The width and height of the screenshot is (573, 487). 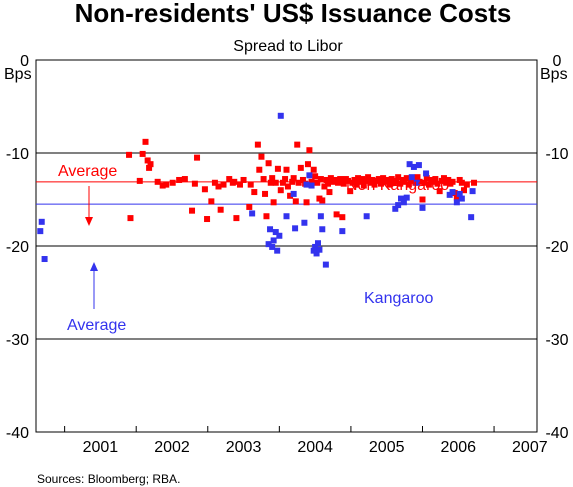 What do you see at coordinates (556, 154) in the screenshot?
I see `y-tick-right: -10` at bounding box center [556, 154].